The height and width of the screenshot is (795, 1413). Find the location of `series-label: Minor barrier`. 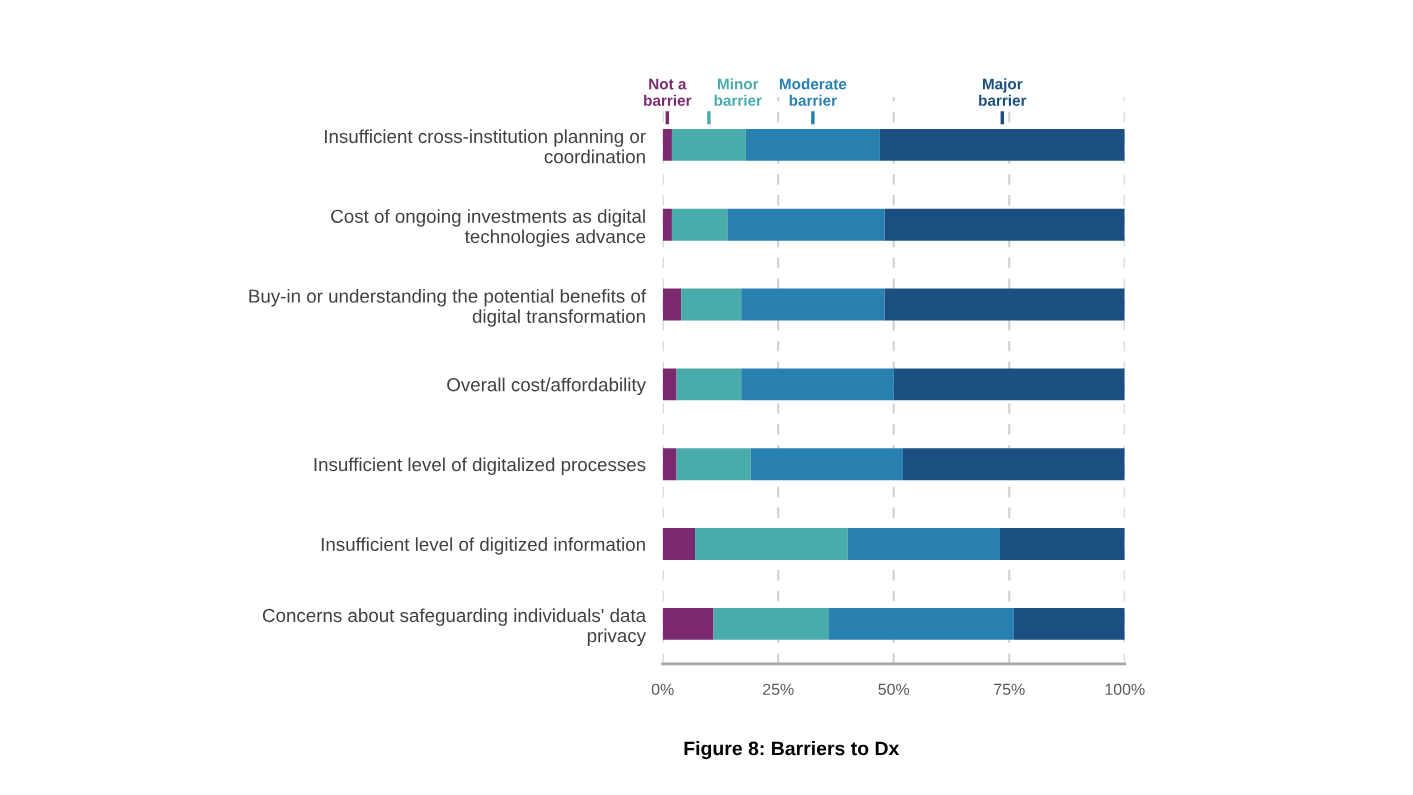

series-label: Minor barrier is located at coordinates (738, 92).